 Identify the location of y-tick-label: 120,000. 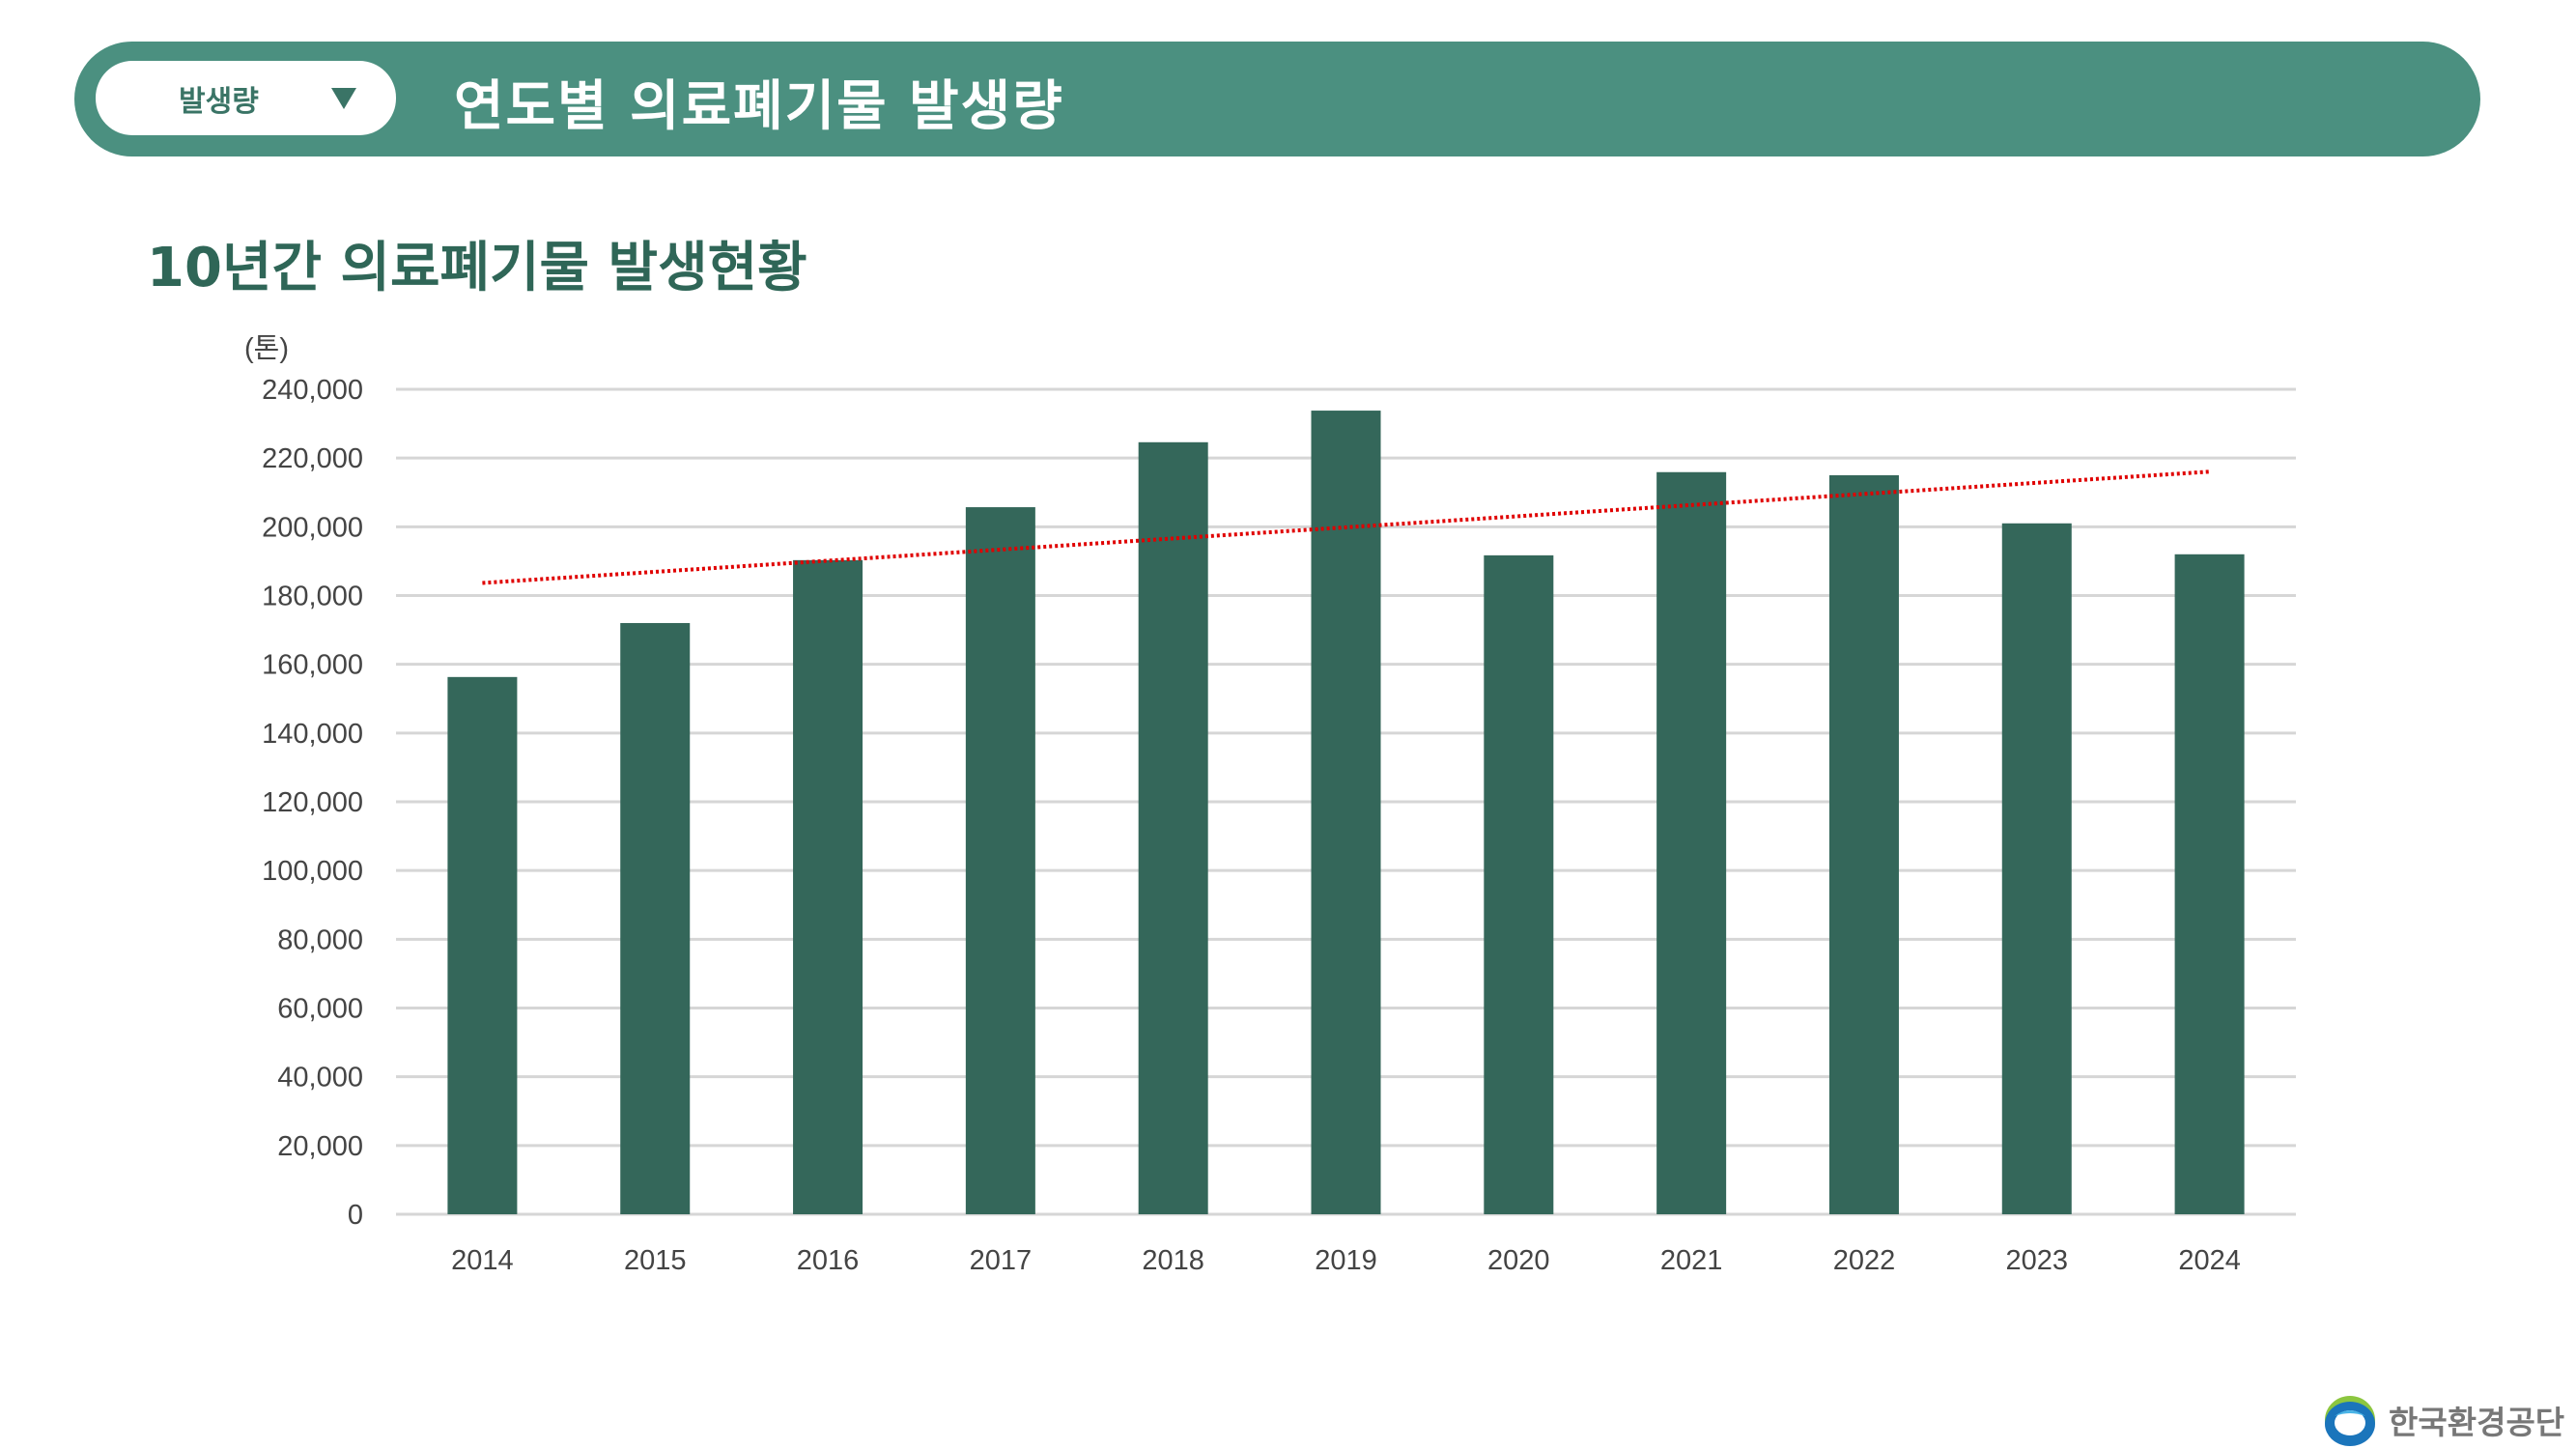
(312, 802).